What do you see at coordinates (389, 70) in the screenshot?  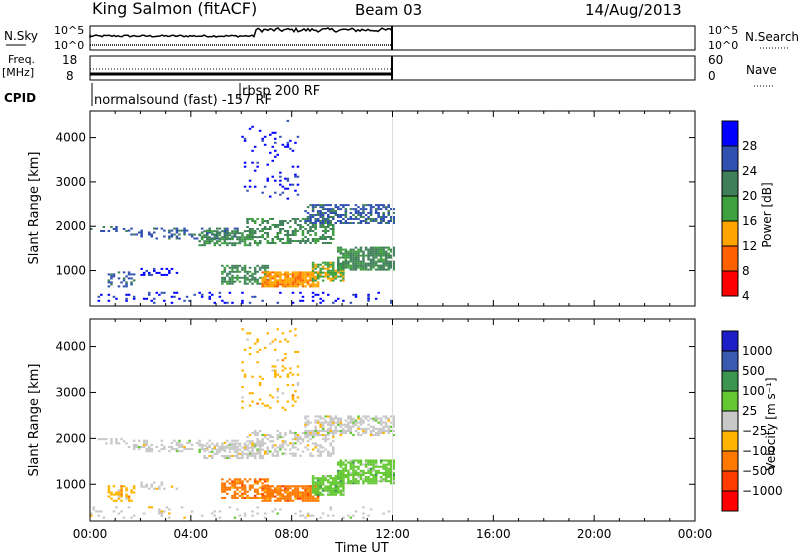 I see `freq-panel: Freq. [MHz] 18 8 60 0 Nave` at bounding box center [389, 70].